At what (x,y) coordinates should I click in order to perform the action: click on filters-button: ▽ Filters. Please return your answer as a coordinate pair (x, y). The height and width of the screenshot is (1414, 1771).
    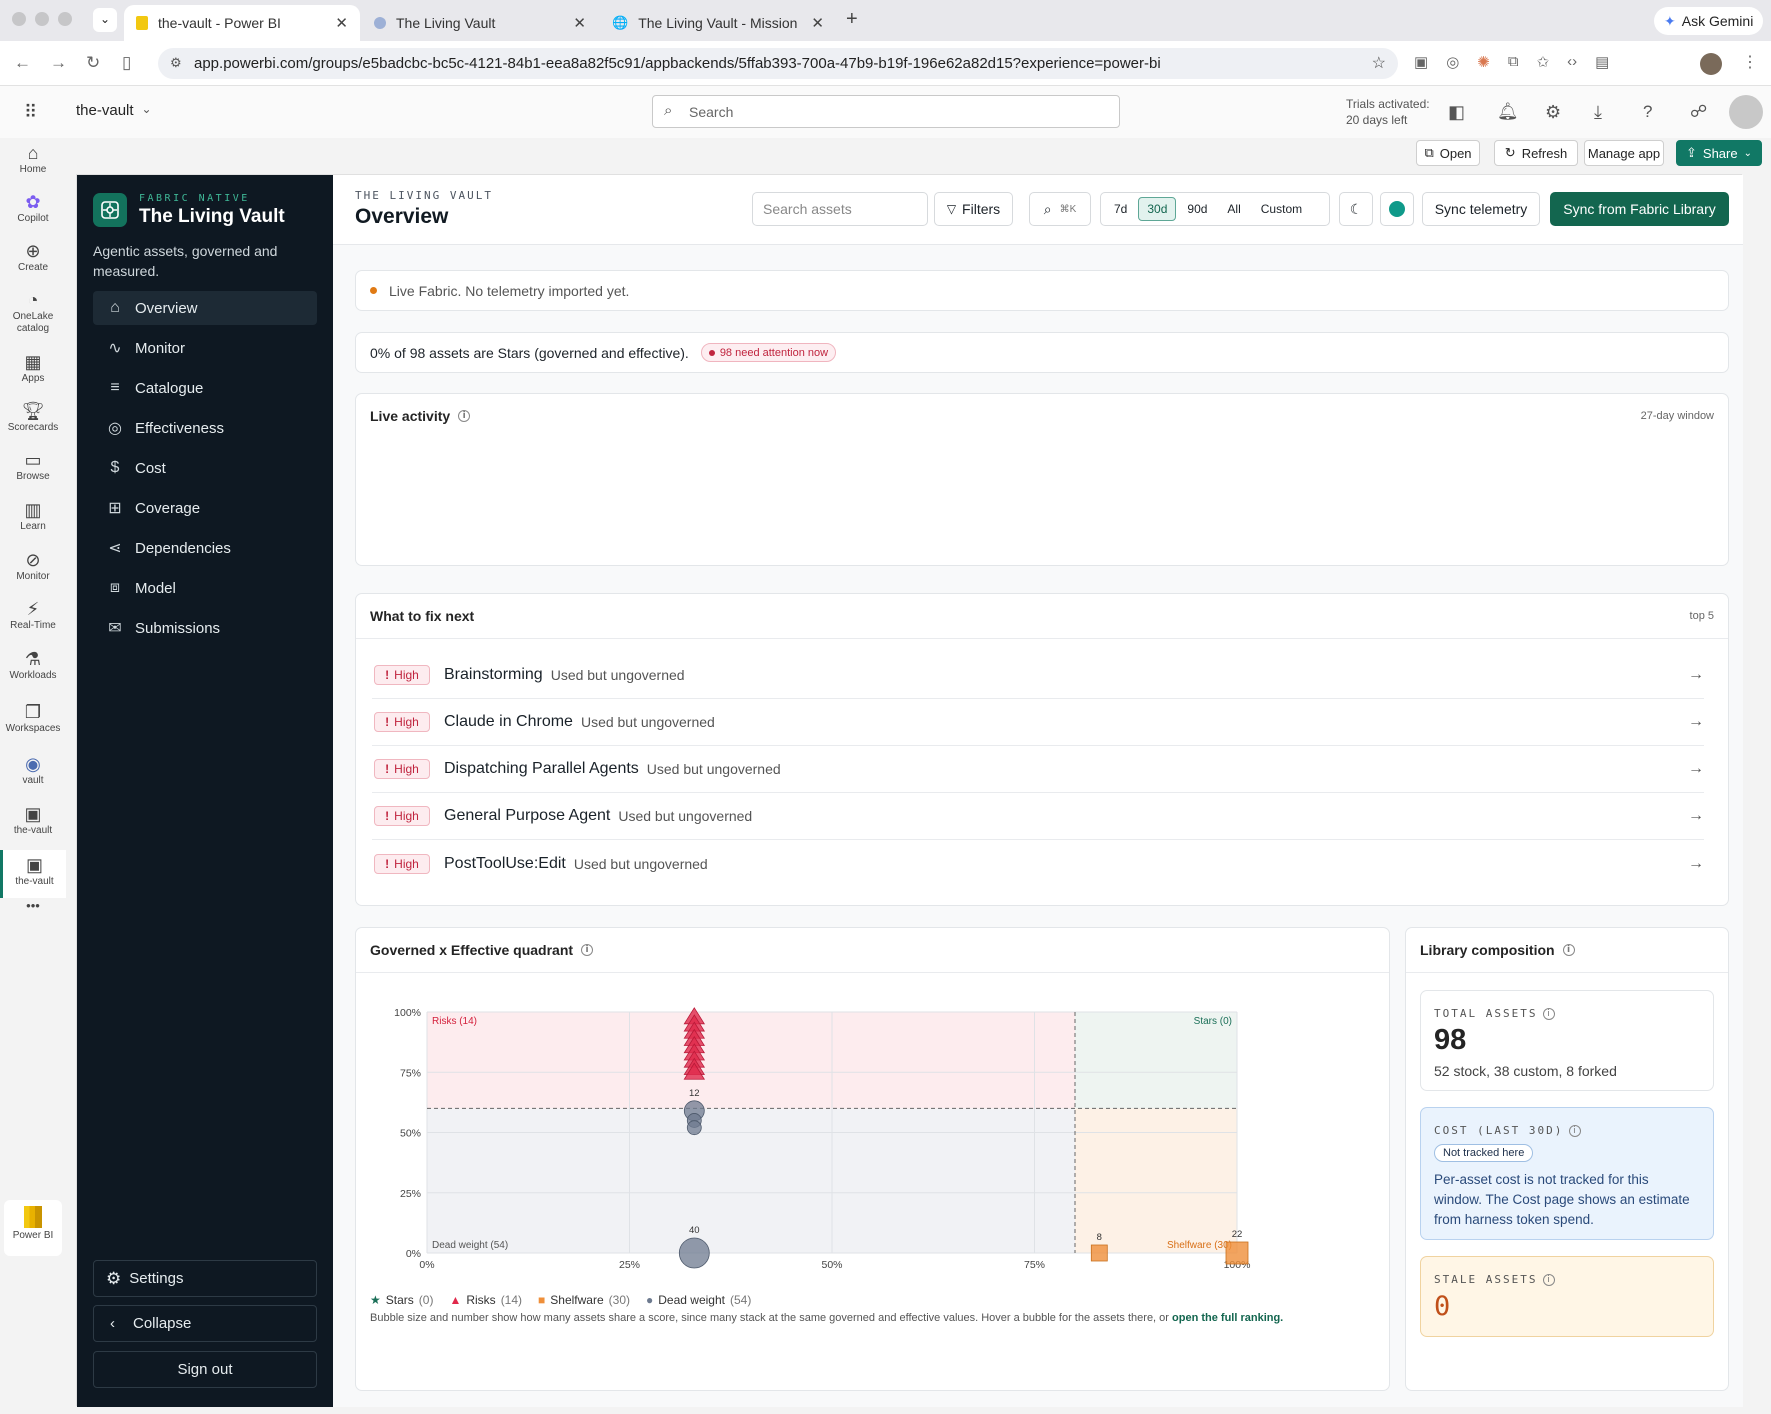
    Looking at the image, I should click on (973, 209).